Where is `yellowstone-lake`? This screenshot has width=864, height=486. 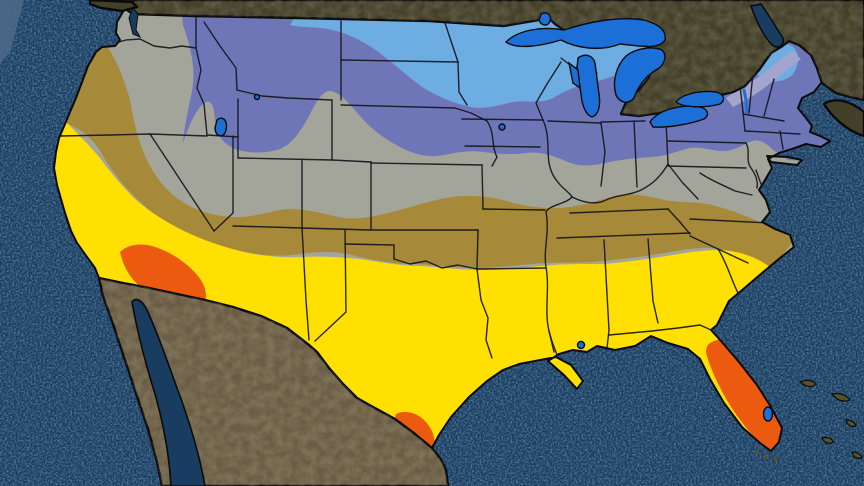 yellowstone-lake is located at coordinates (257, 97).